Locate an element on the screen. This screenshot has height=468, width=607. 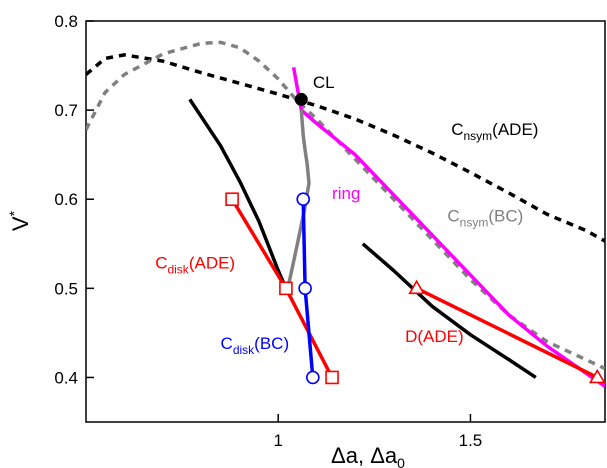
annotation-d_ade: D(ADE) is located at coordinates (434, 336).